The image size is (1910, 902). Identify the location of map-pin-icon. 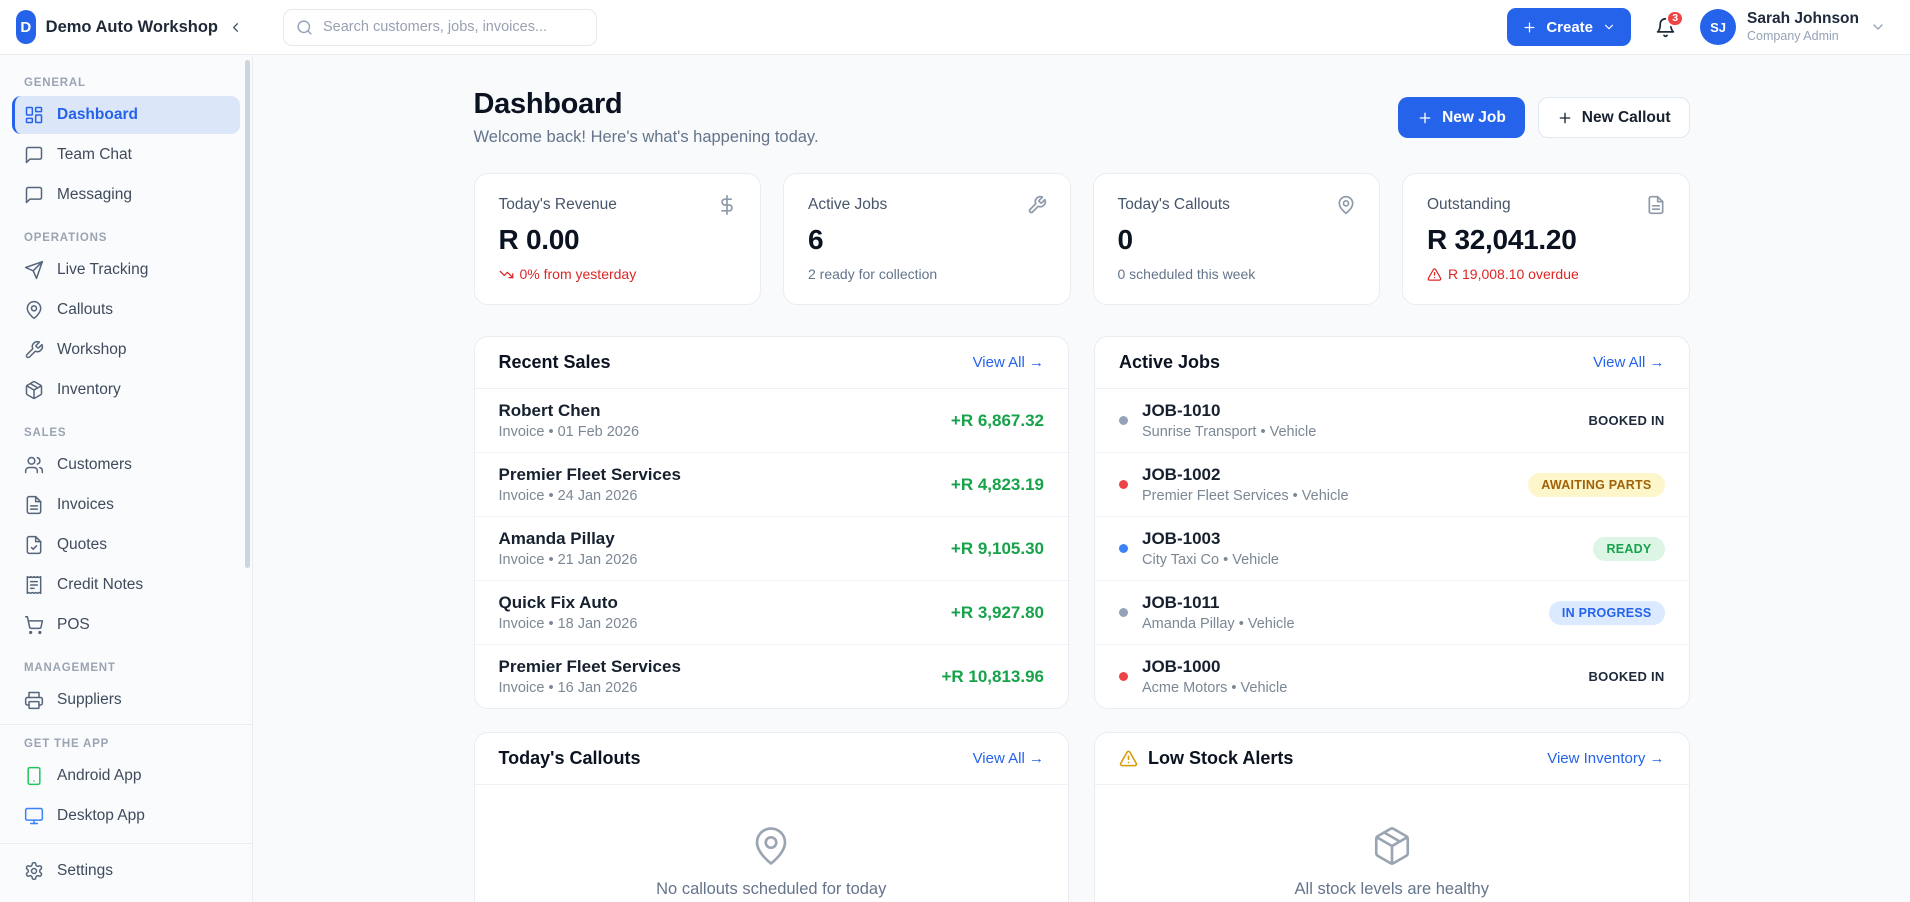
(1346, 205).